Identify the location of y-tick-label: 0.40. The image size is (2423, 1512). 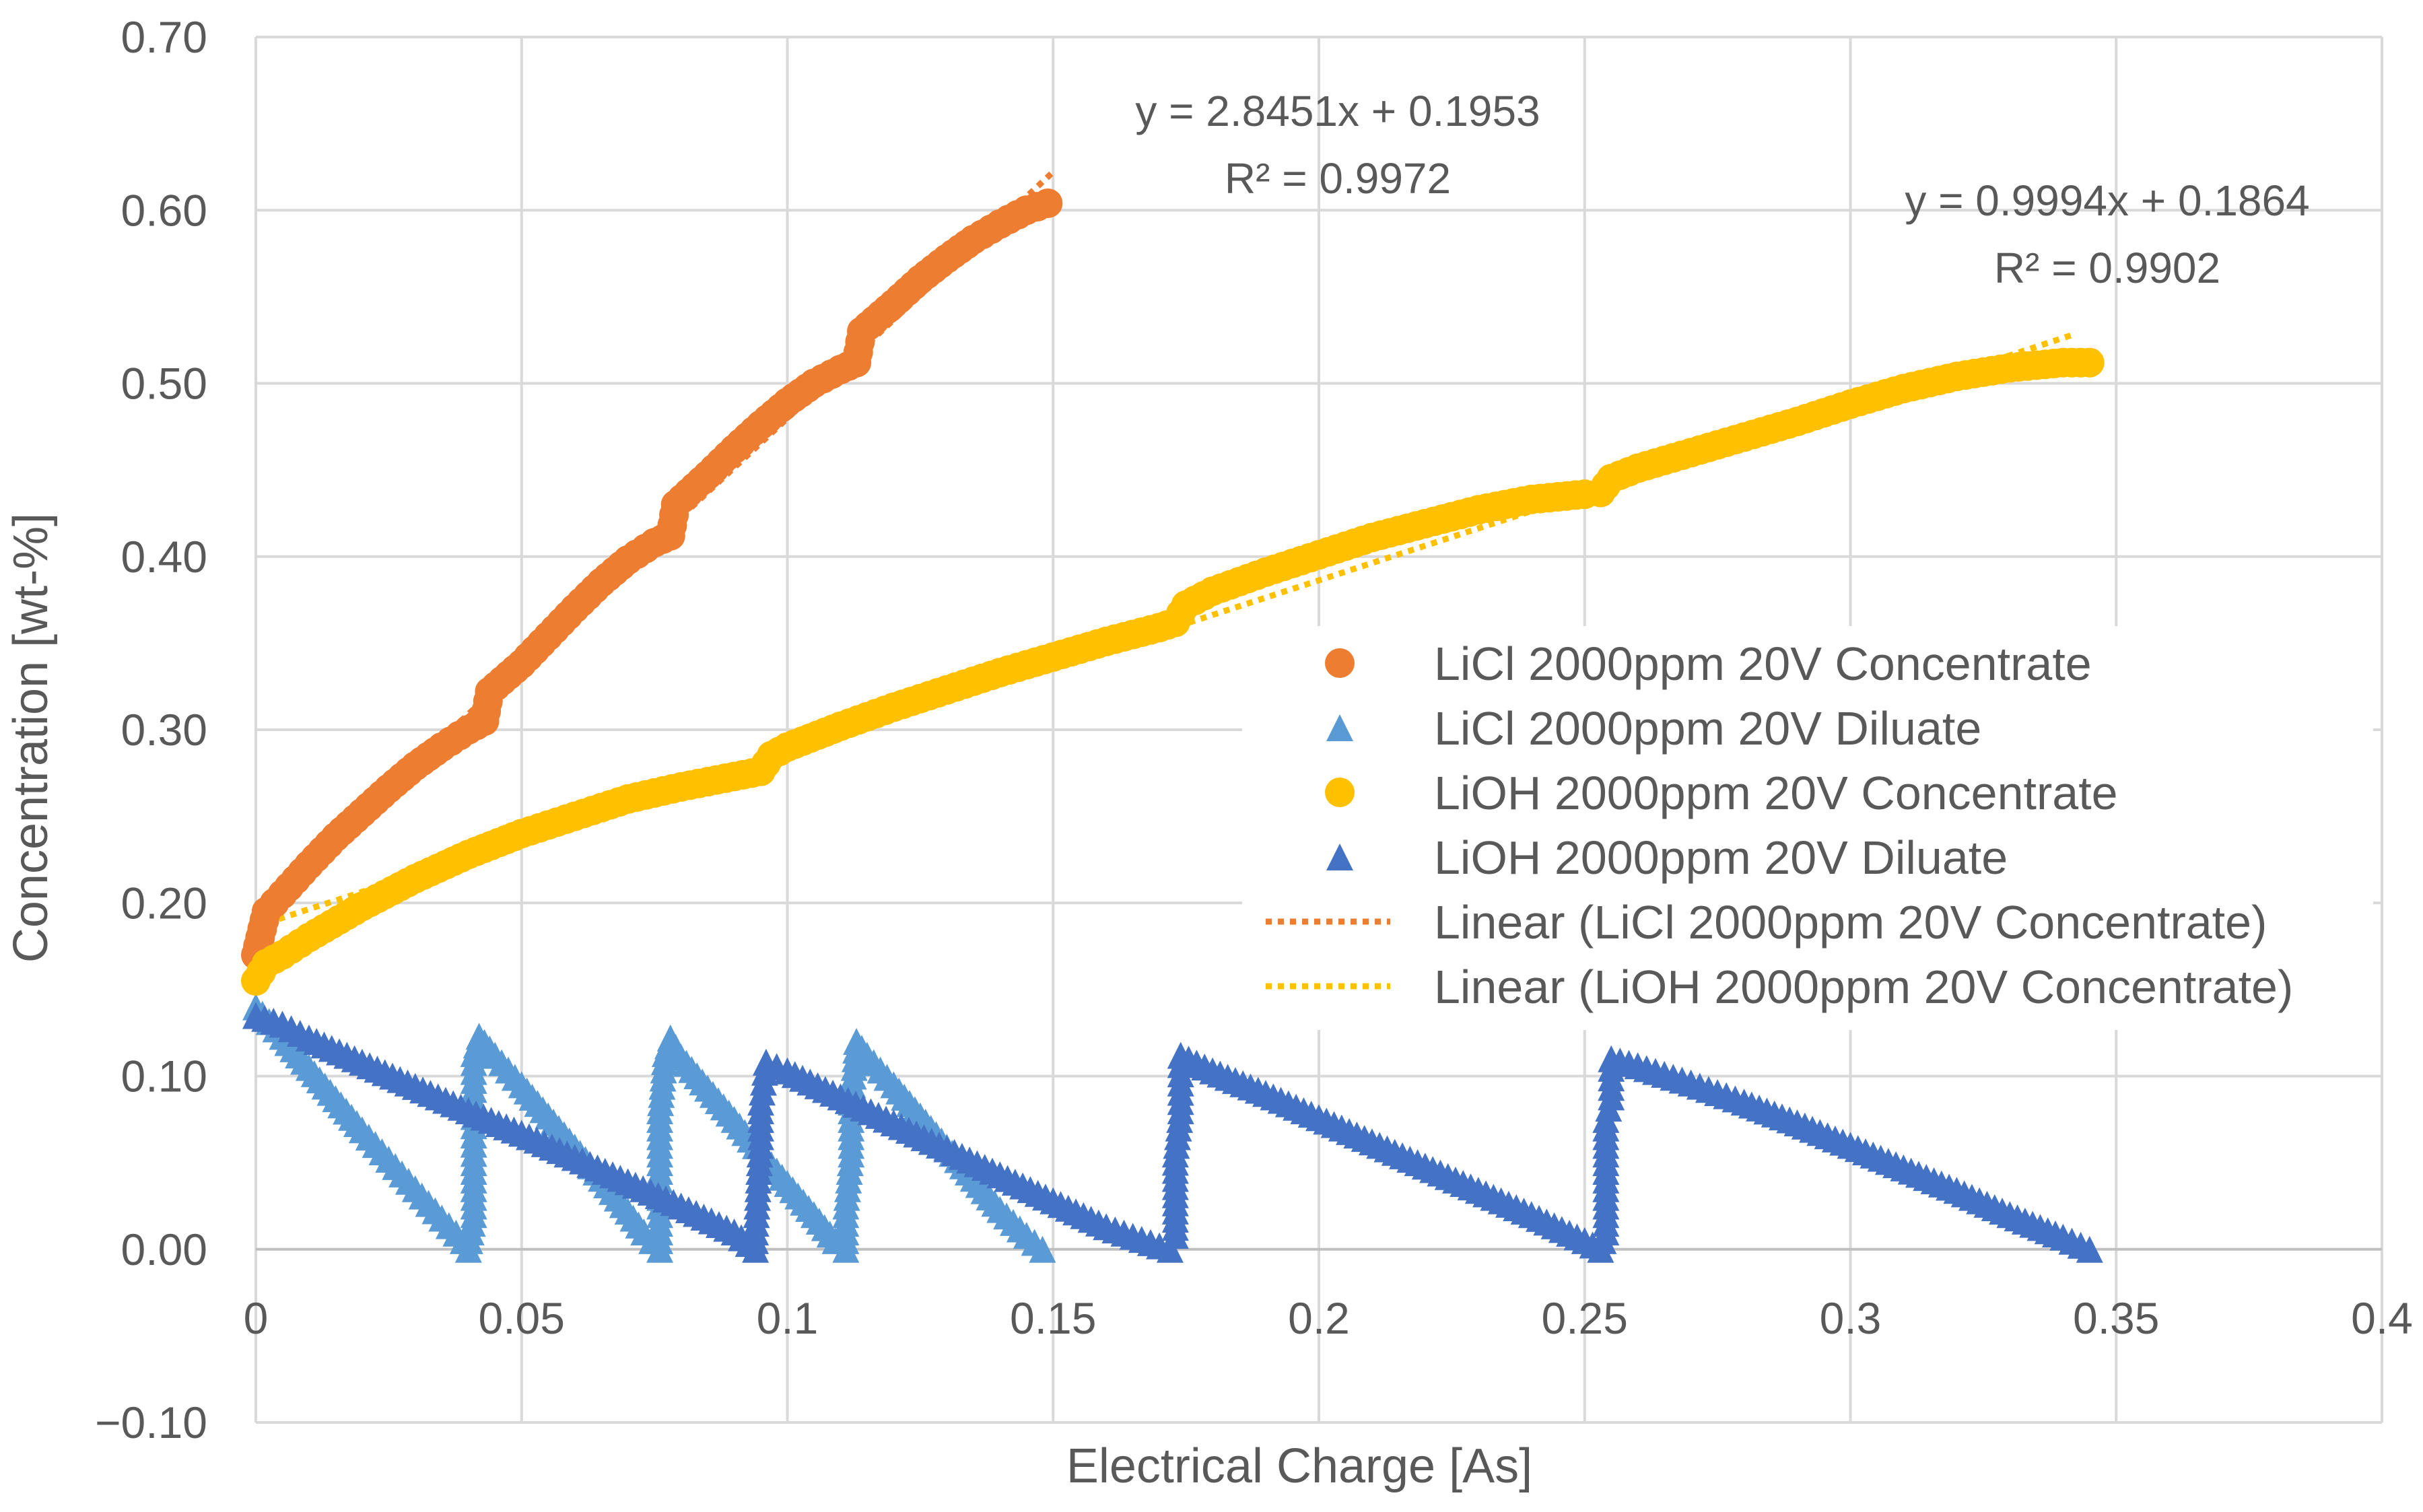
(164, 557).